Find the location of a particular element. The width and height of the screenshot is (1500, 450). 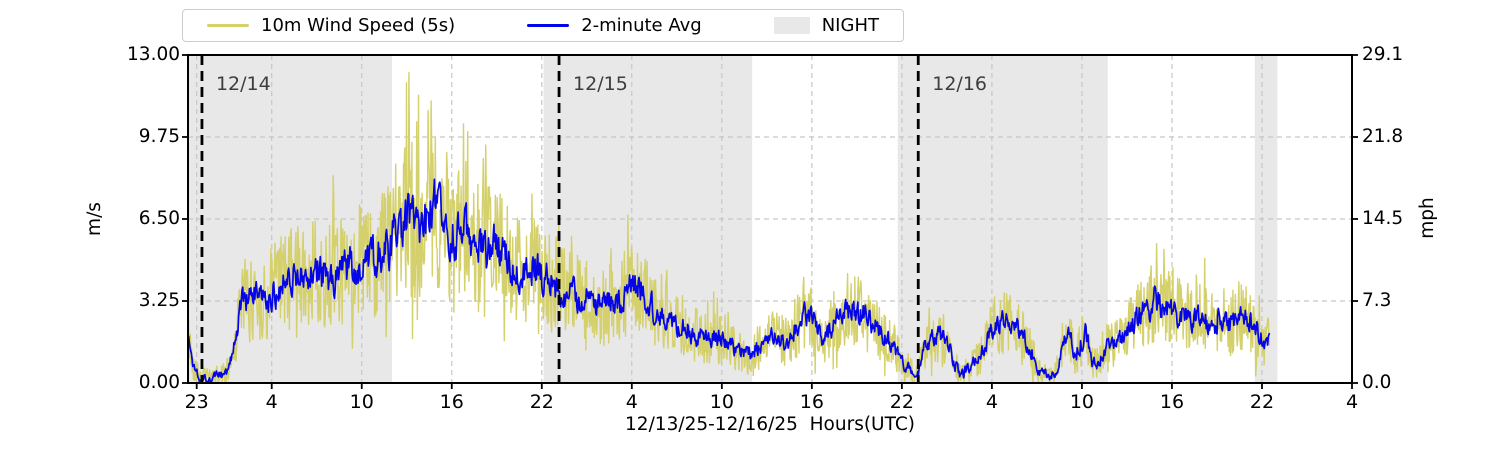

legend-label-wind-5s: 10m Wind Speed (5s) is located at coordinates (358, 25).